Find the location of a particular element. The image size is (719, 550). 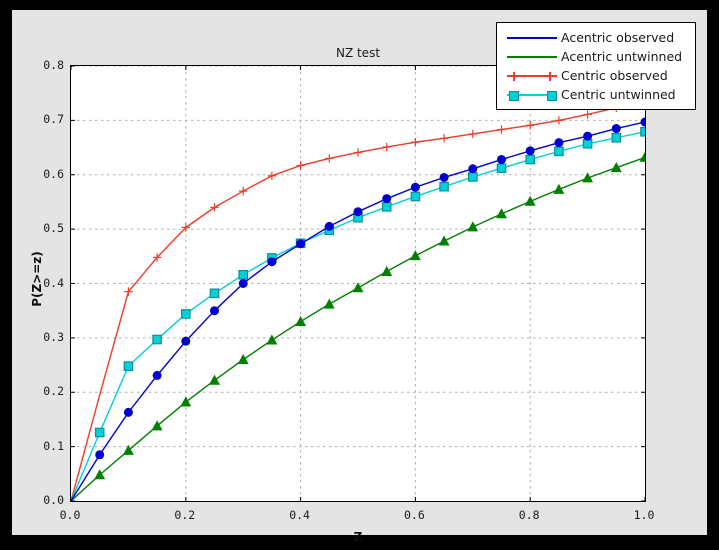

legend-entry: Centric observed is located at coordinates (596, 75).